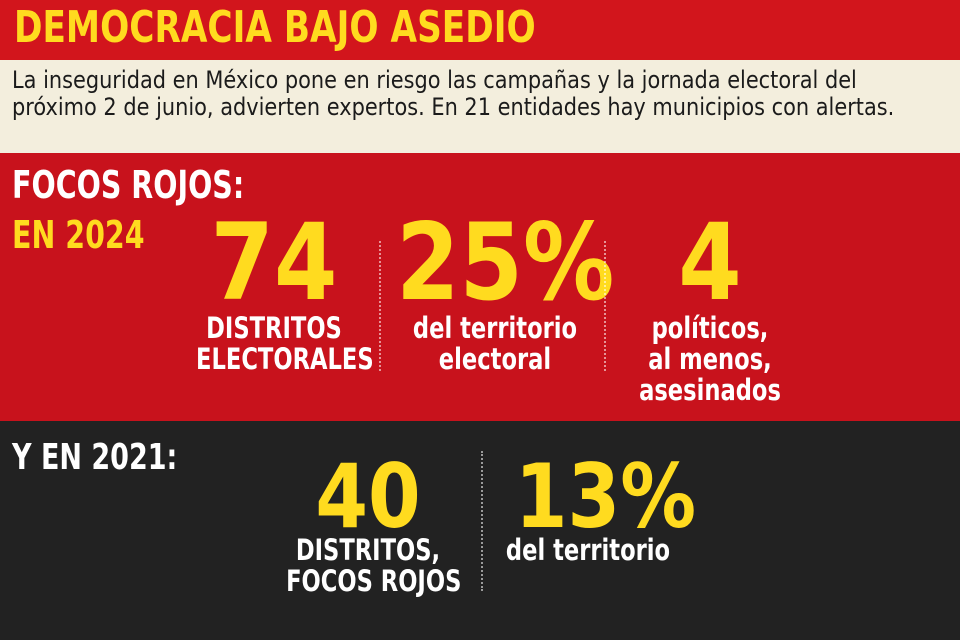 This screenshot has height=640, width=960. What do you see at coordinates (95, 457) in the screenshot?
I see `year-2021-heading: Y EN 2021:` at bounding box center [95, 457].